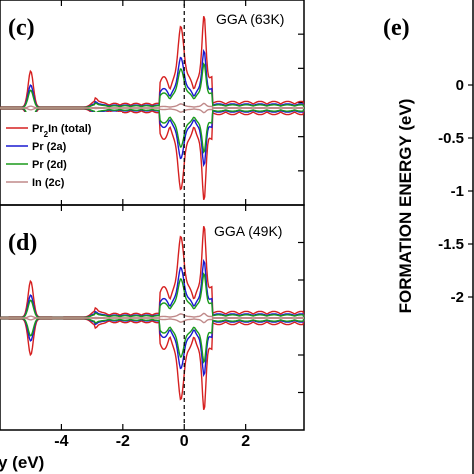 This screenshot has height=474, width=474. I want to click on panel-c-series-3-up, so click(152, 105).